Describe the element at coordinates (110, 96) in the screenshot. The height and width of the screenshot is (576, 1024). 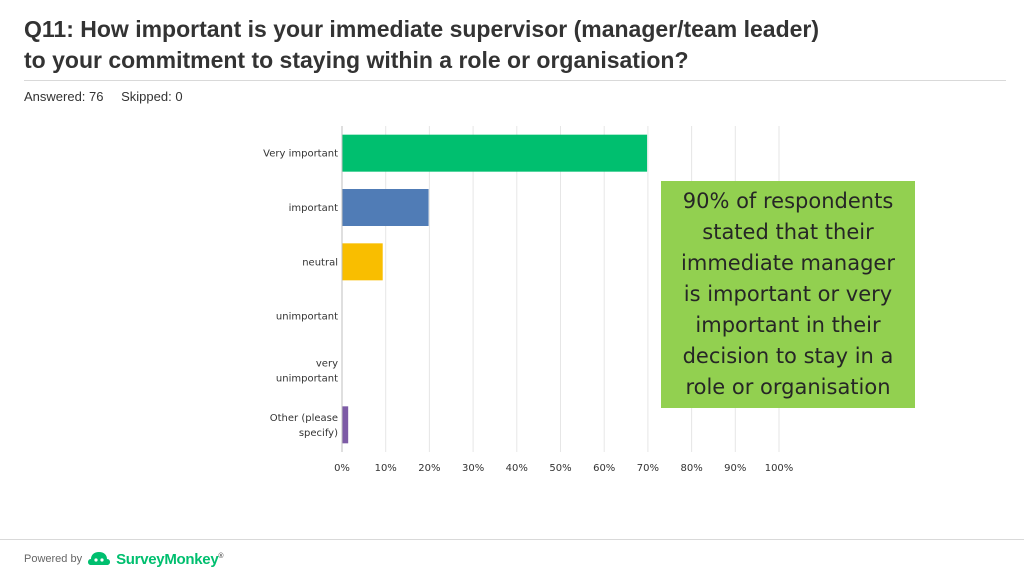
I see `response-stats: Answered: 76 Skipped: 0` at that location.